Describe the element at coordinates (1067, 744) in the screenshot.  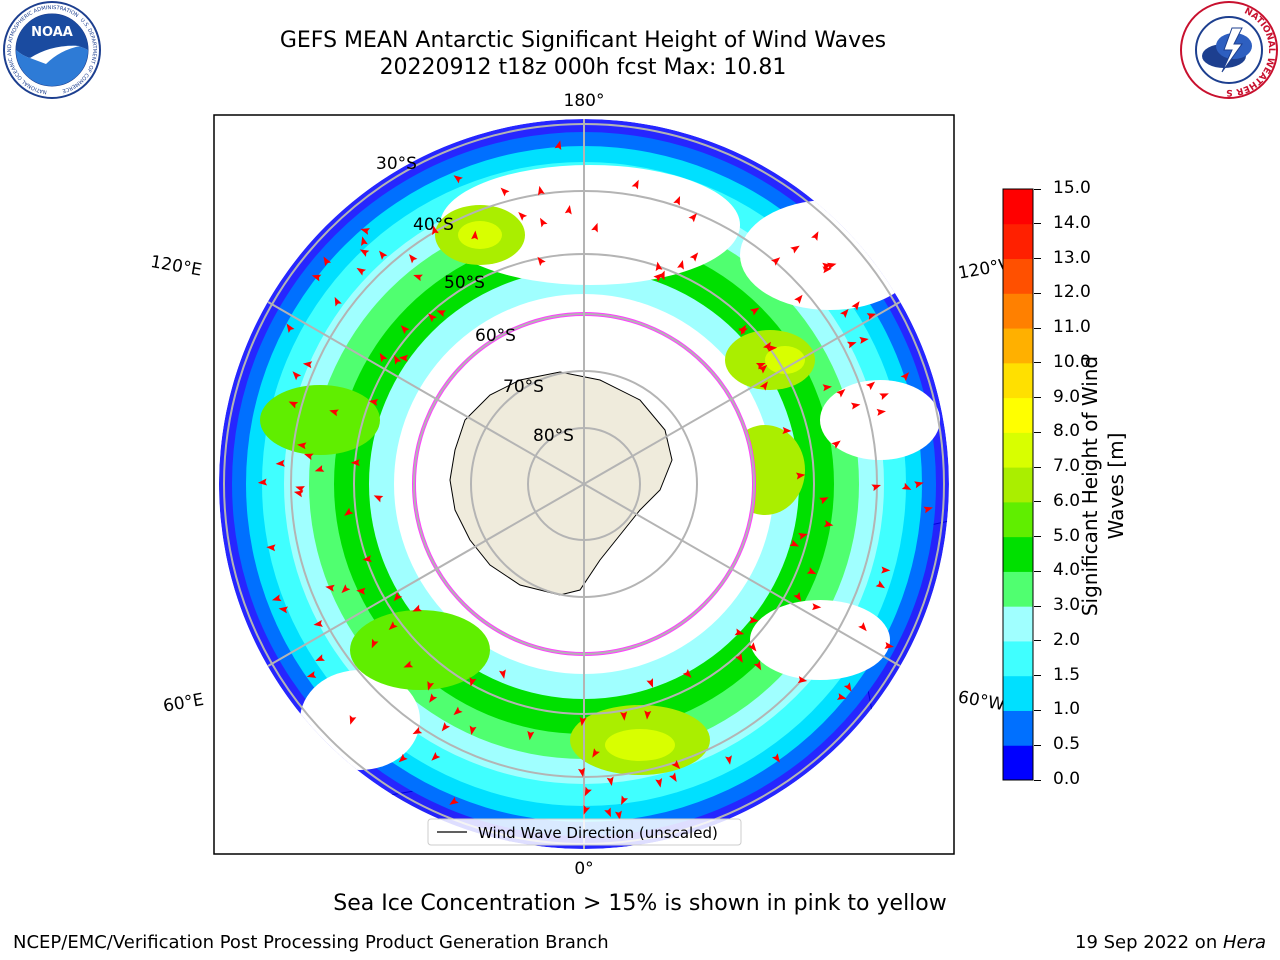
I see `colorbar-tick-label: 0.5` at that location.